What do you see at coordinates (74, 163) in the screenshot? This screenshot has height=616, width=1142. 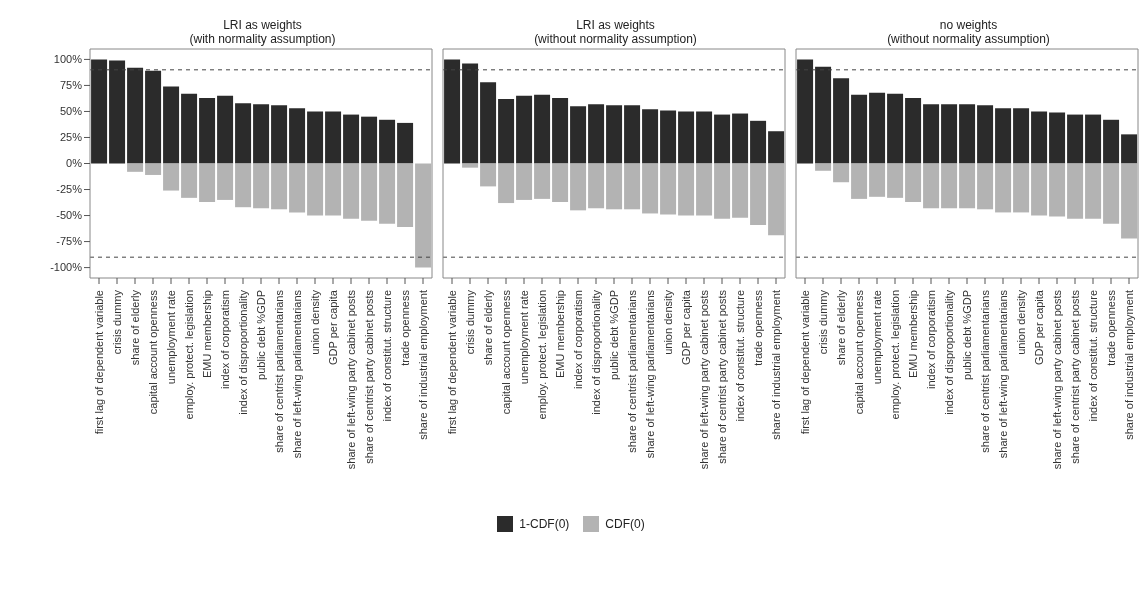 I see `y-tick-label: 0%` at bounding box center [74, 163].